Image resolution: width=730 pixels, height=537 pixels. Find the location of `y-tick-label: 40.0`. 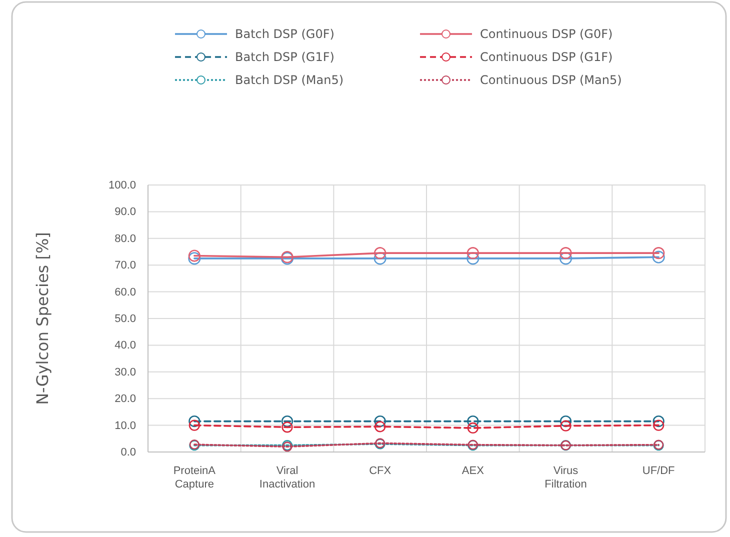

y-tick-label: 40.0 is located at coordinates (125, 346).